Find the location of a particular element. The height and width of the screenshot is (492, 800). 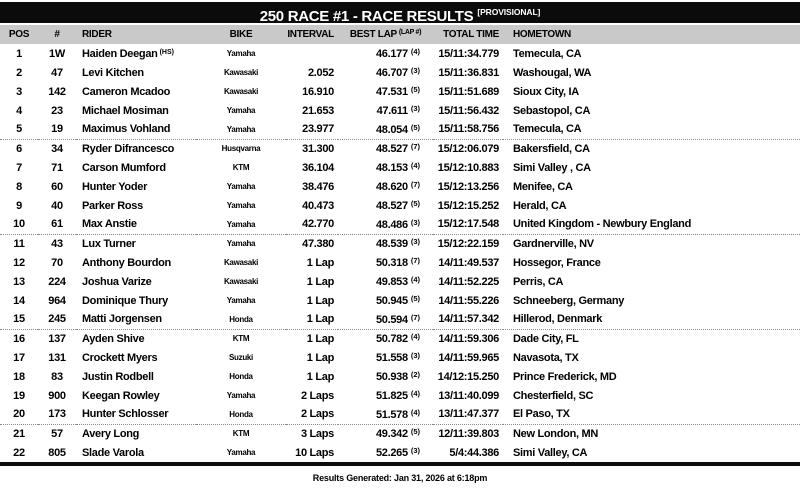

cell-bike: Suzuki is located at coordinates (241, 357).